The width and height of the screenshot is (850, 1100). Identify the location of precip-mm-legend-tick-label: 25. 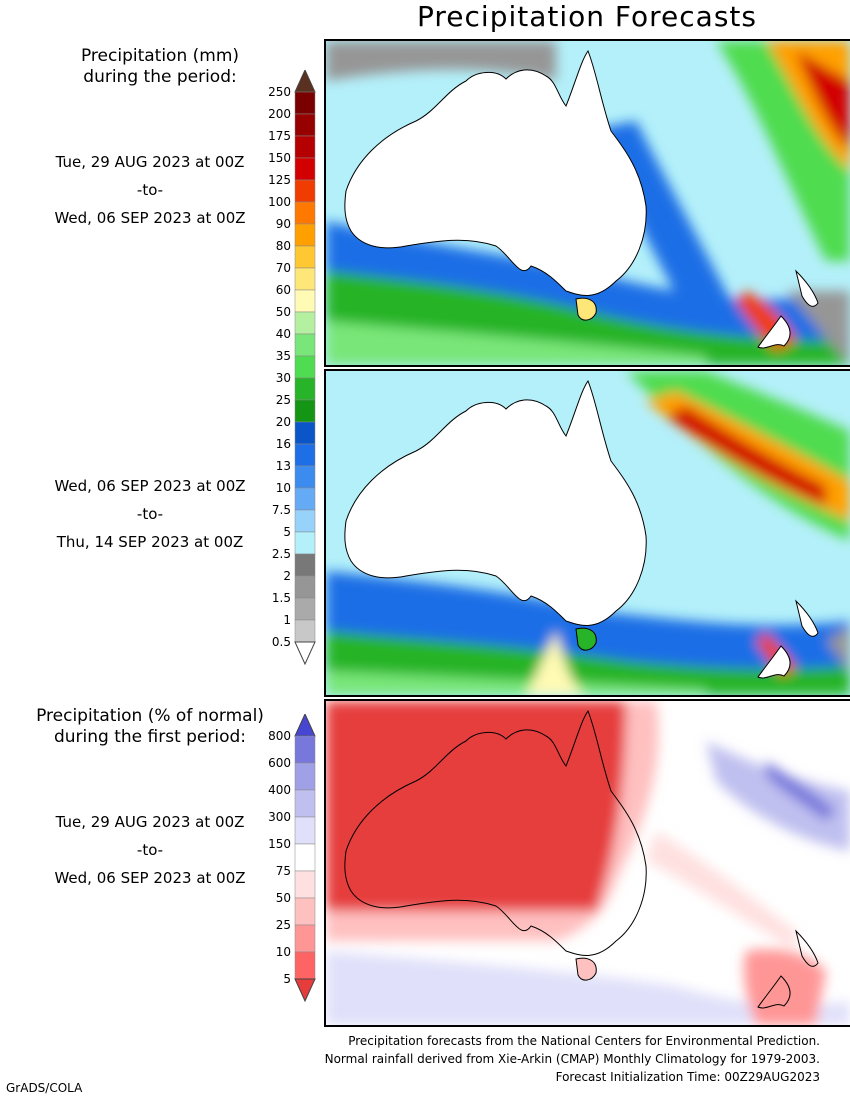
(283, 400).